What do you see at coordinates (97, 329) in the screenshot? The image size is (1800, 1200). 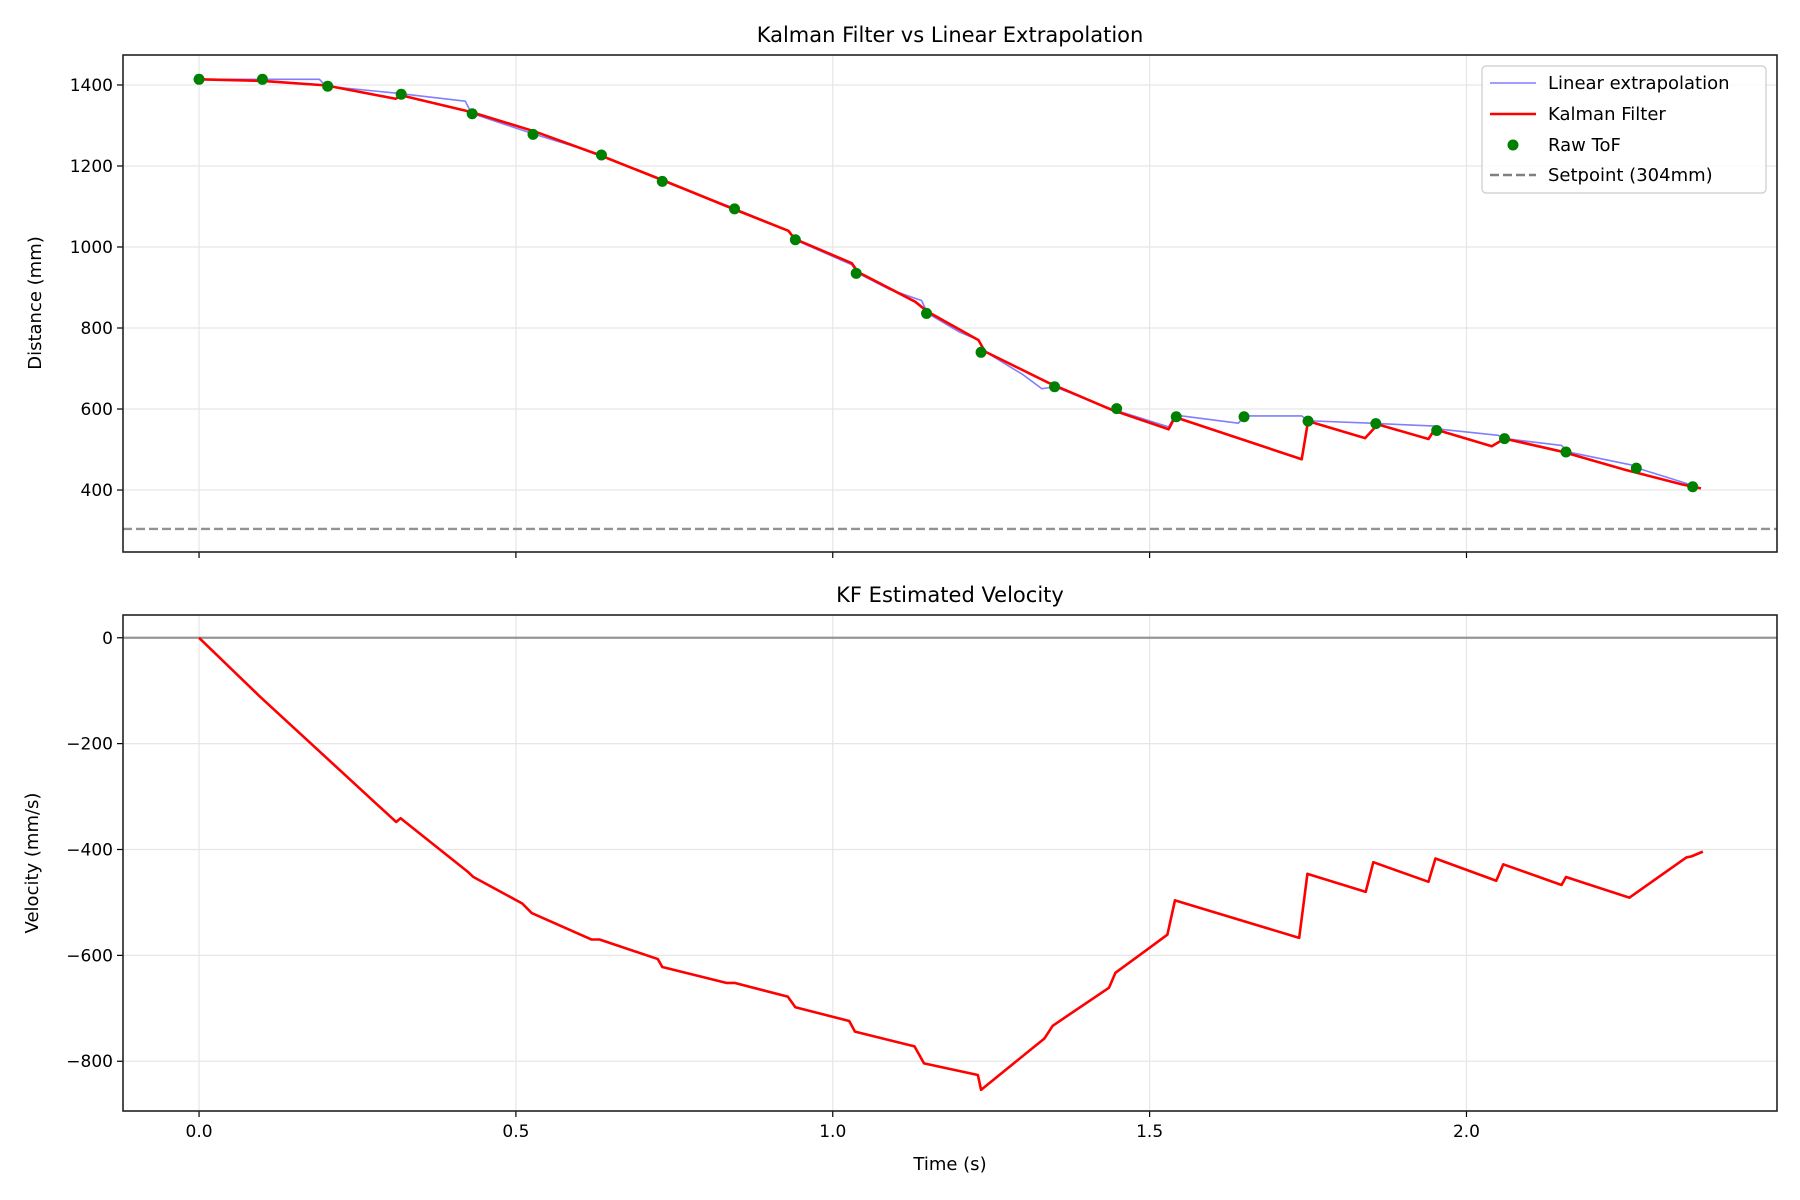 I see `top-y-tick-label: 800` at bounding box center [97, 329].